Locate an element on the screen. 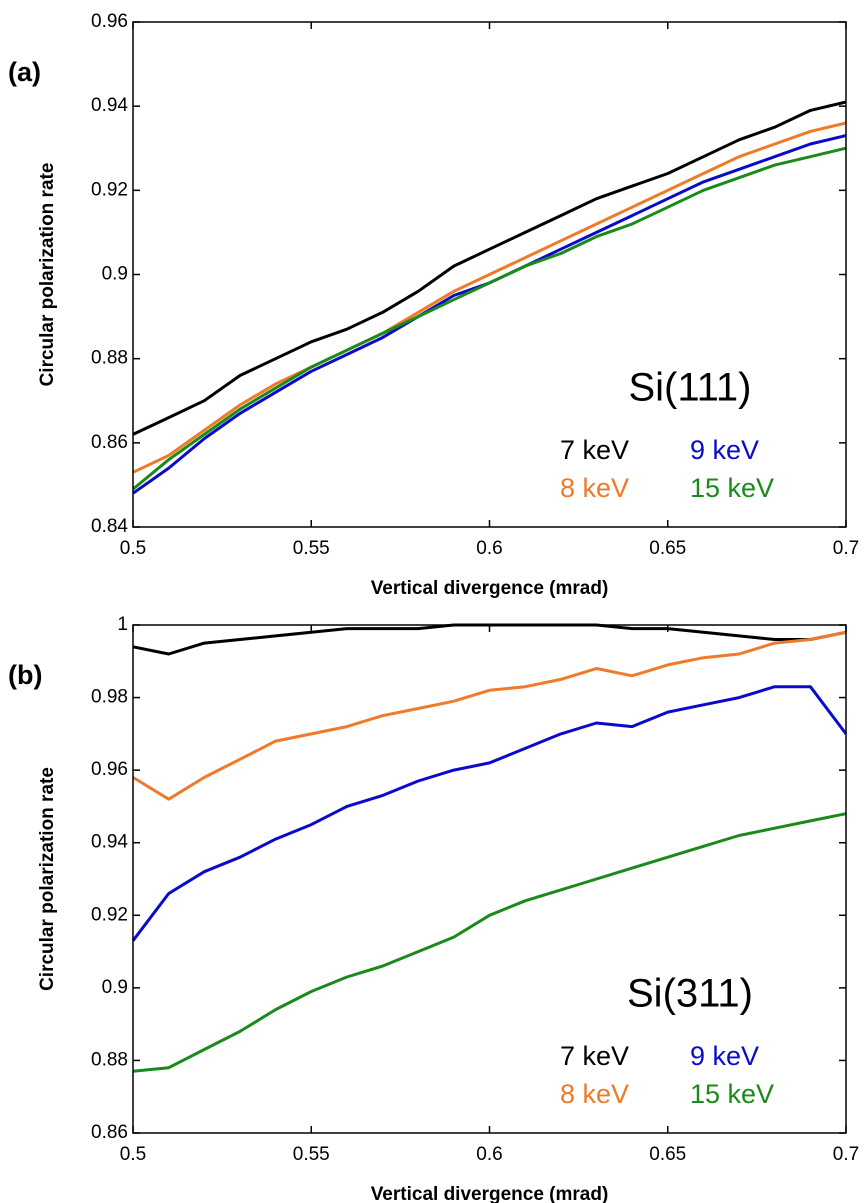 The height and width of the screenshot is (1203, 864). annotation: Si(111) is located at coordinates (689, 388).